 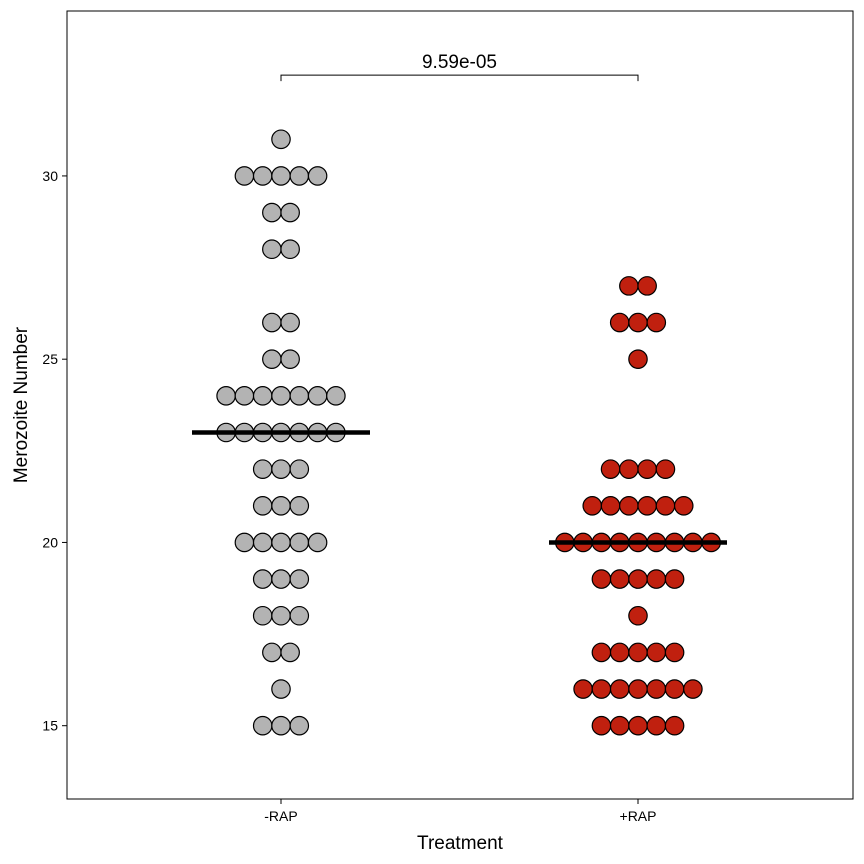 What do you see at coordinates (50, 359) in the screenshot?
I see `y-tick-label: 25` at bounding box center [50, 359].